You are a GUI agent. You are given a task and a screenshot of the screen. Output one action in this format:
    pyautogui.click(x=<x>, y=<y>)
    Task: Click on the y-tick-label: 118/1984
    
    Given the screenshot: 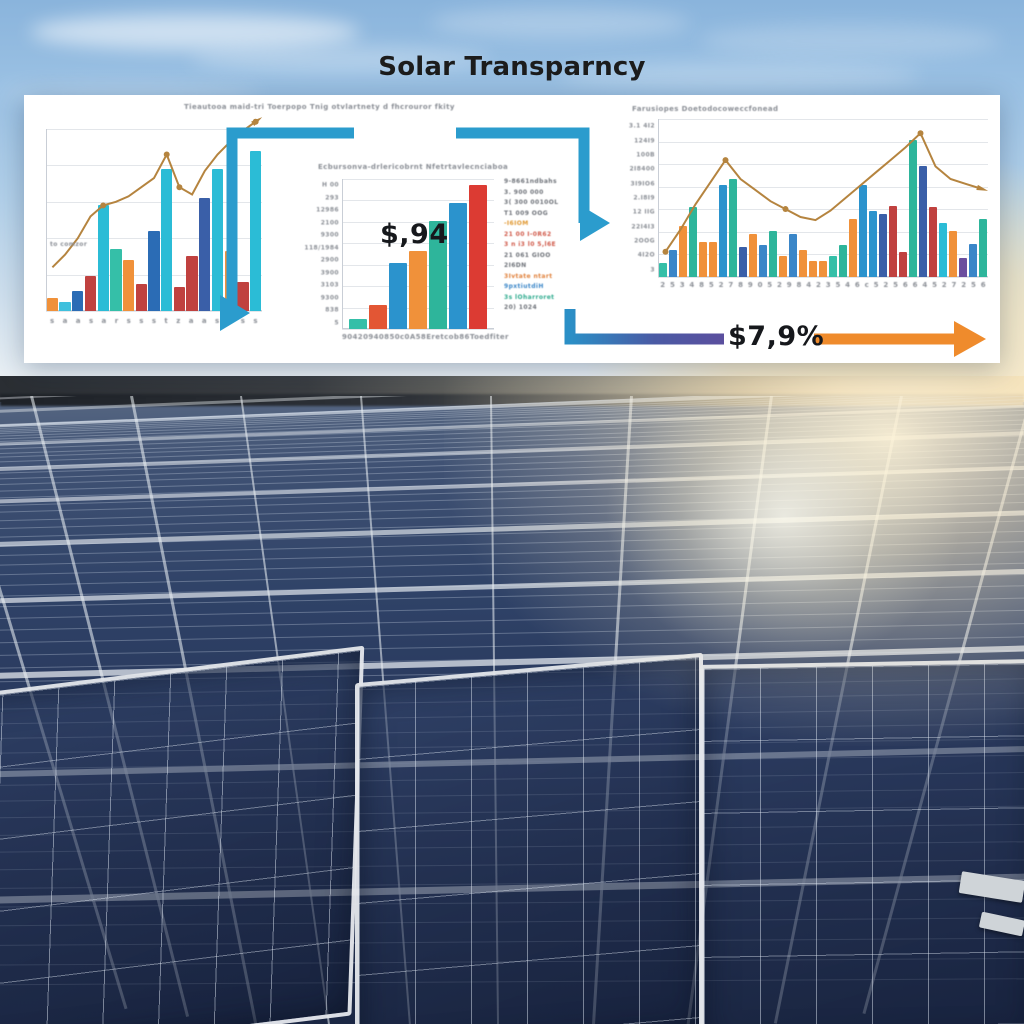 What is the action you would take?
    pyautogui.click(x=321, y=248)
    